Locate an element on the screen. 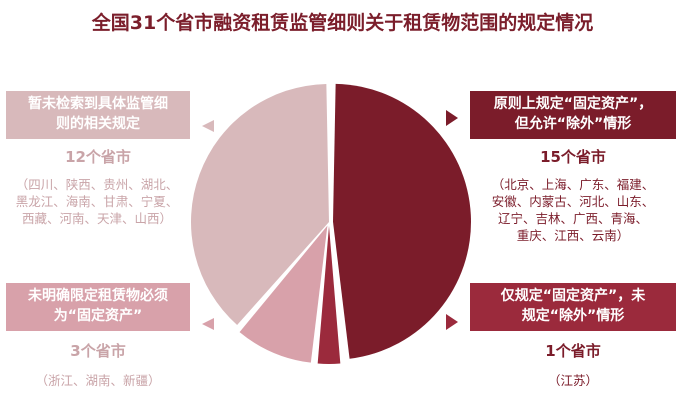 The height and width of the screenshot is (405, 685). count-12: 12个省市 is located at coordinates (98, 157).